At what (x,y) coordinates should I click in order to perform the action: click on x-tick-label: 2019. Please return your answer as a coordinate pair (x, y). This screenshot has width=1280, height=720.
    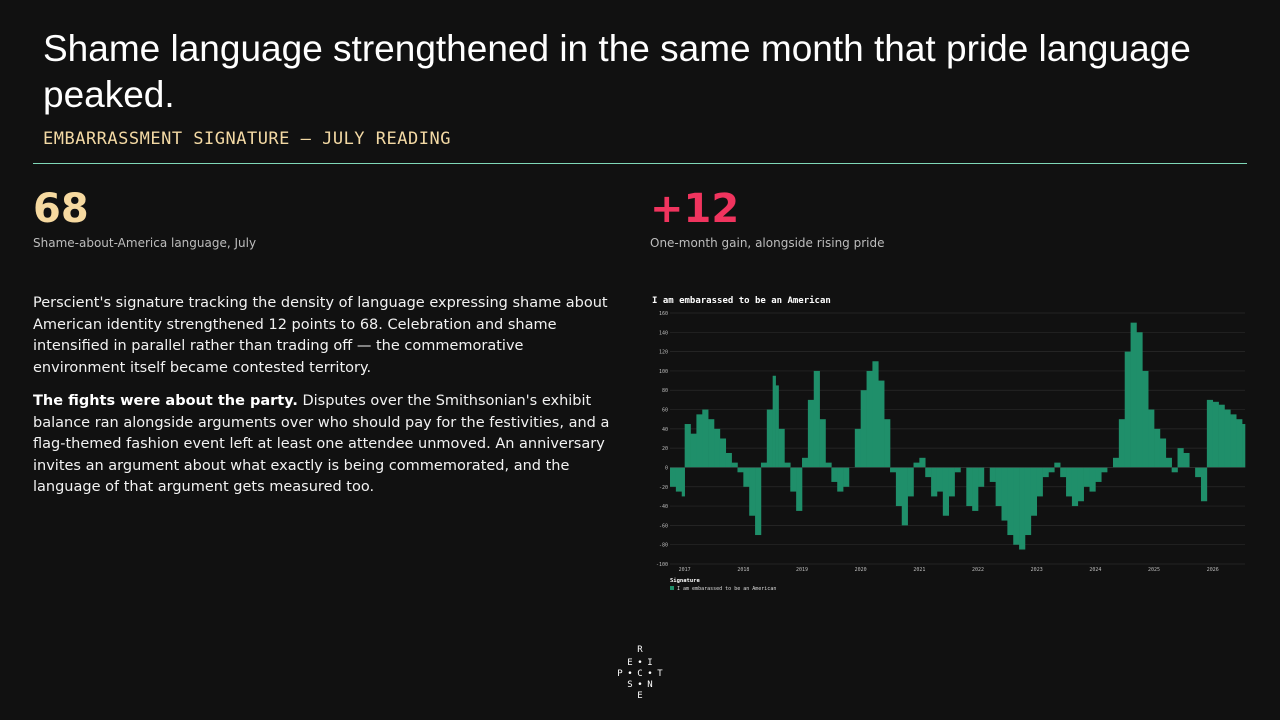
    Looking at the image, I should click on (802, 570).